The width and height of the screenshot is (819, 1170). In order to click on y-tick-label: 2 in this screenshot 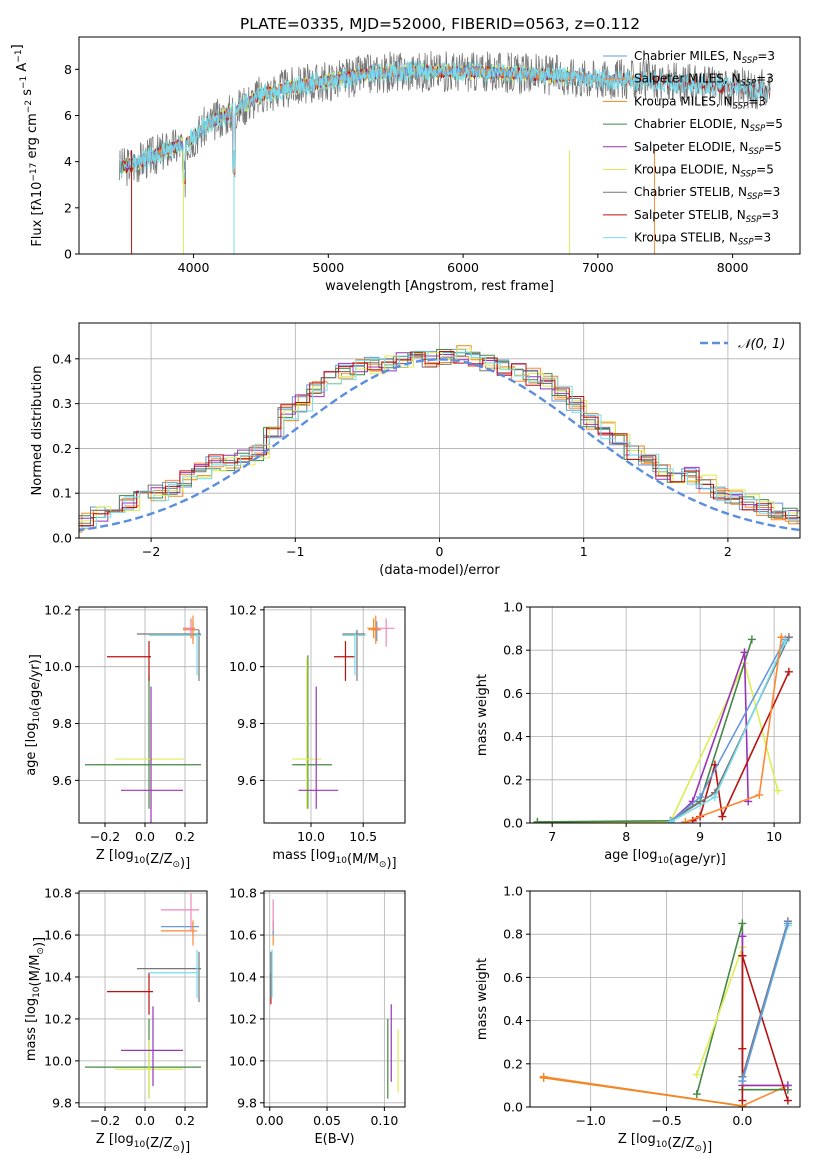, I will do `click(68, 207)`.